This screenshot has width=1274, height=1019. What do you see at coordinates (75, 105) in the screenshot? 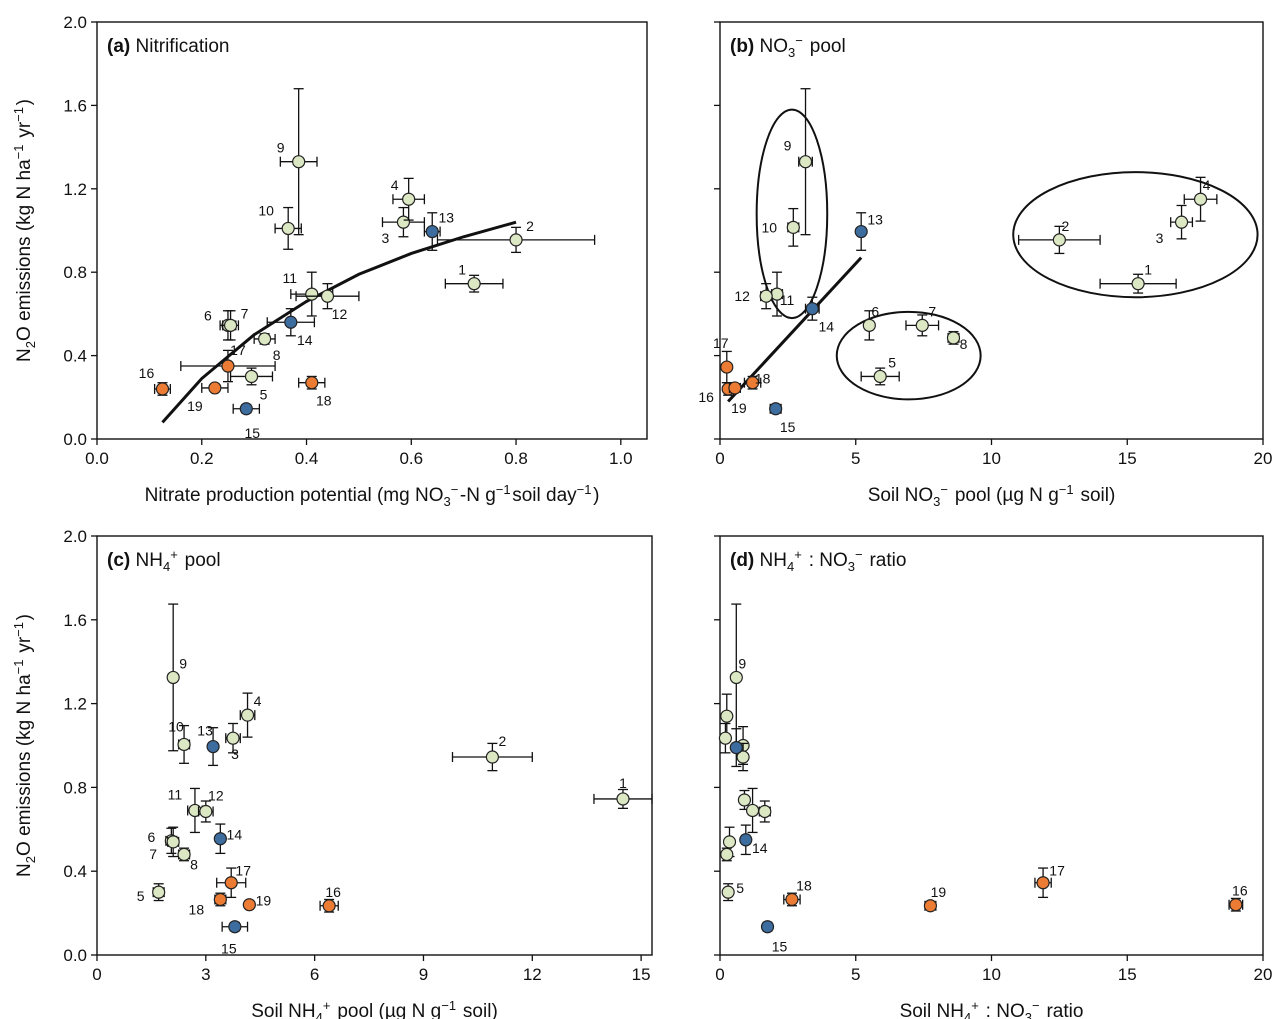
I see `y-tick-label: 1.6` at bounding box center [75, 105].